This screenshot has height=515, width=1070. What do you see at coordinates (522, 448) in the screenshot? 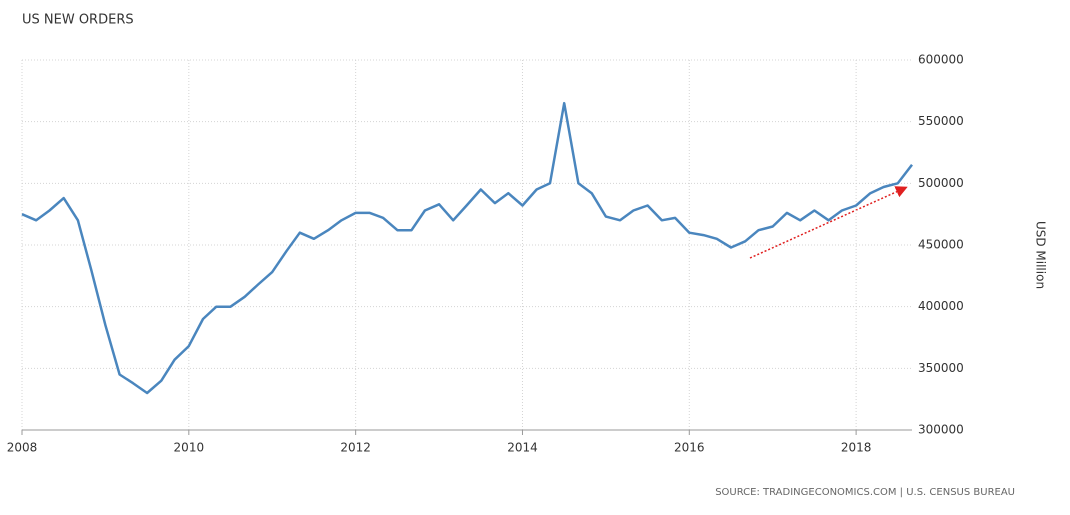
I see `x-tick-label: 2014` at bounding box center [522, 448].